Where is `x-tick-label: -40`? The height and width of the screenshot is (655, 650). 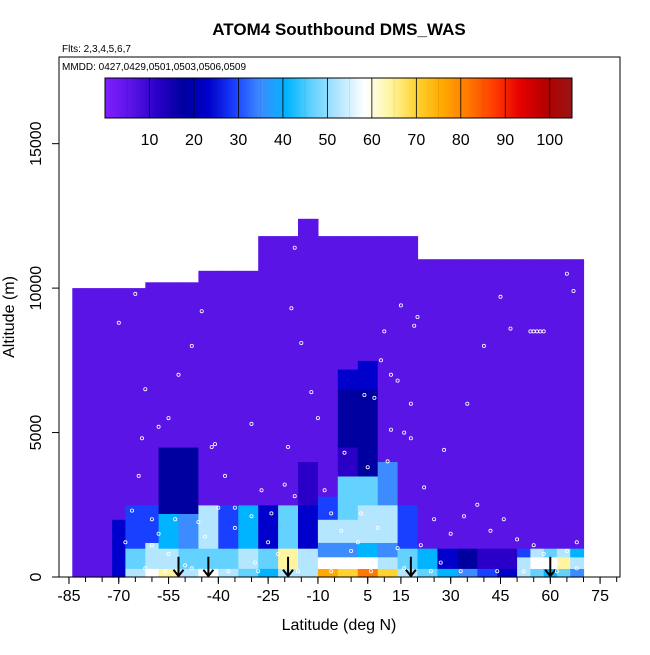
x-tick-label: -40 is located at coordinates (218, 596).